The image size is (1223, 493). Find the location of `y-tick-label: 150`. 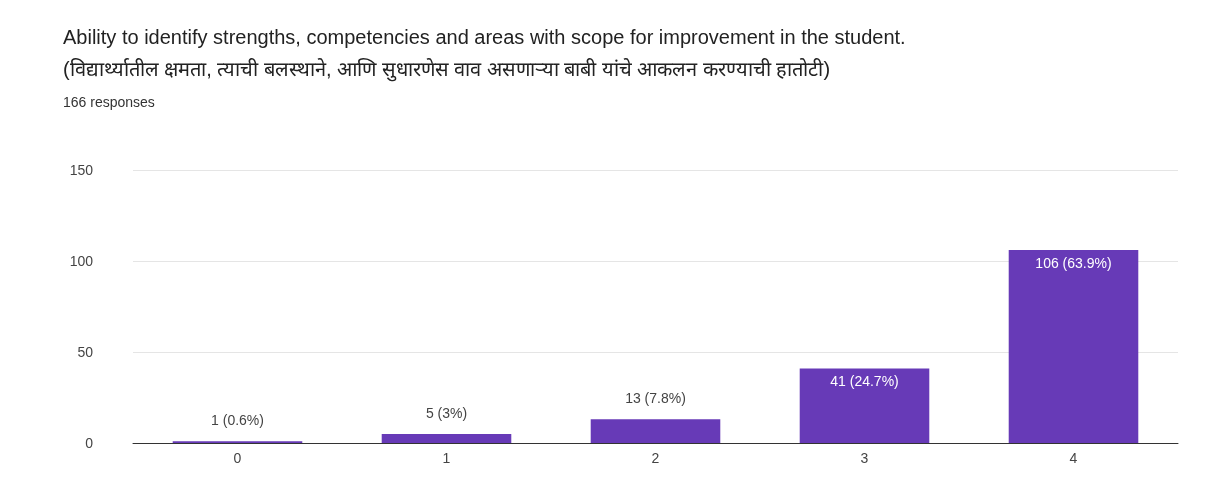

y-tick-label: 150 is located at coordinates (81, 170).